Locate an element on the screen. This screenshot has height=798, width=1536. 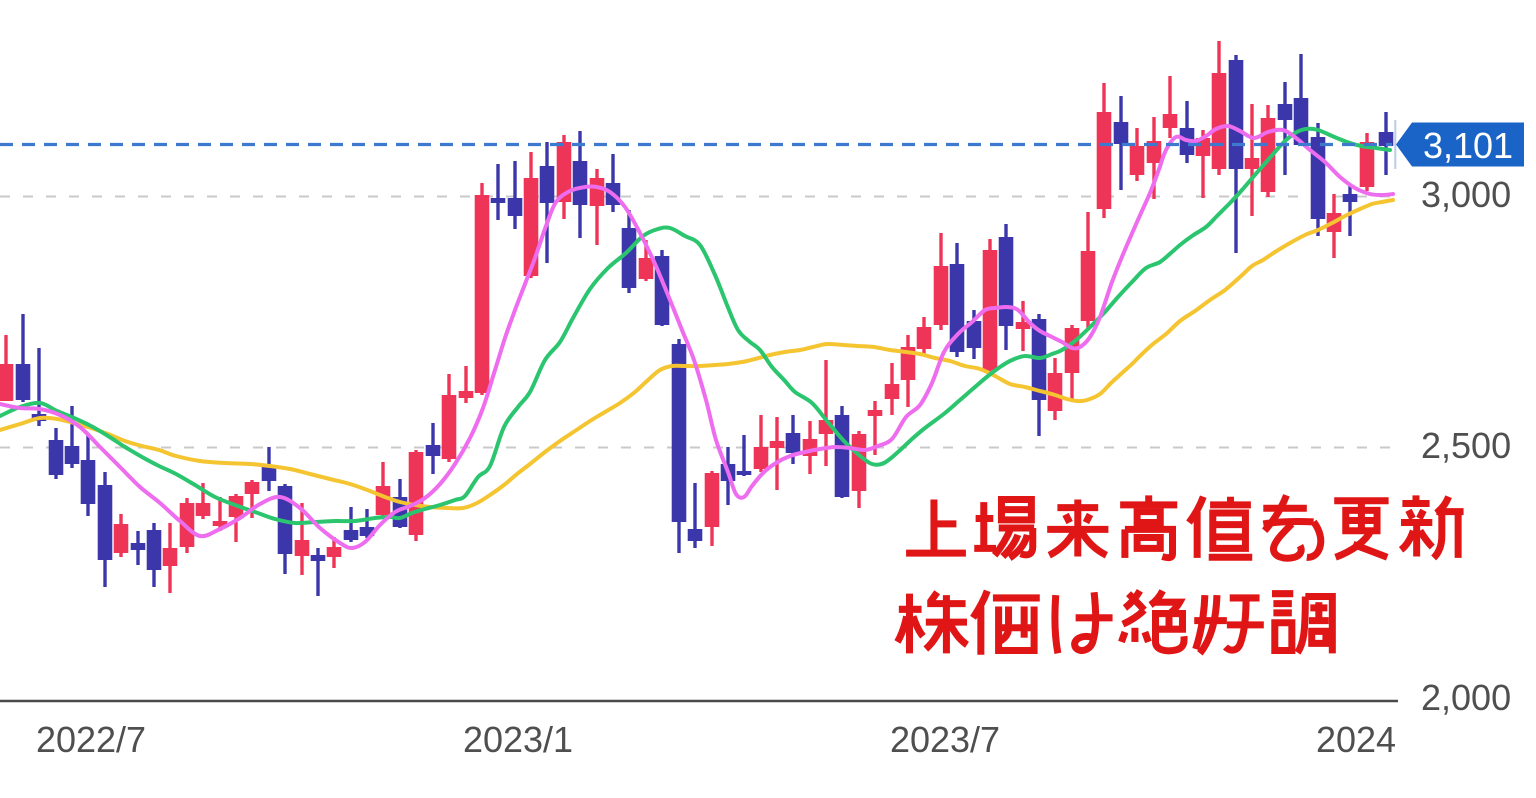
svg-text: 2023/1 is located at coordinates (518, 739).